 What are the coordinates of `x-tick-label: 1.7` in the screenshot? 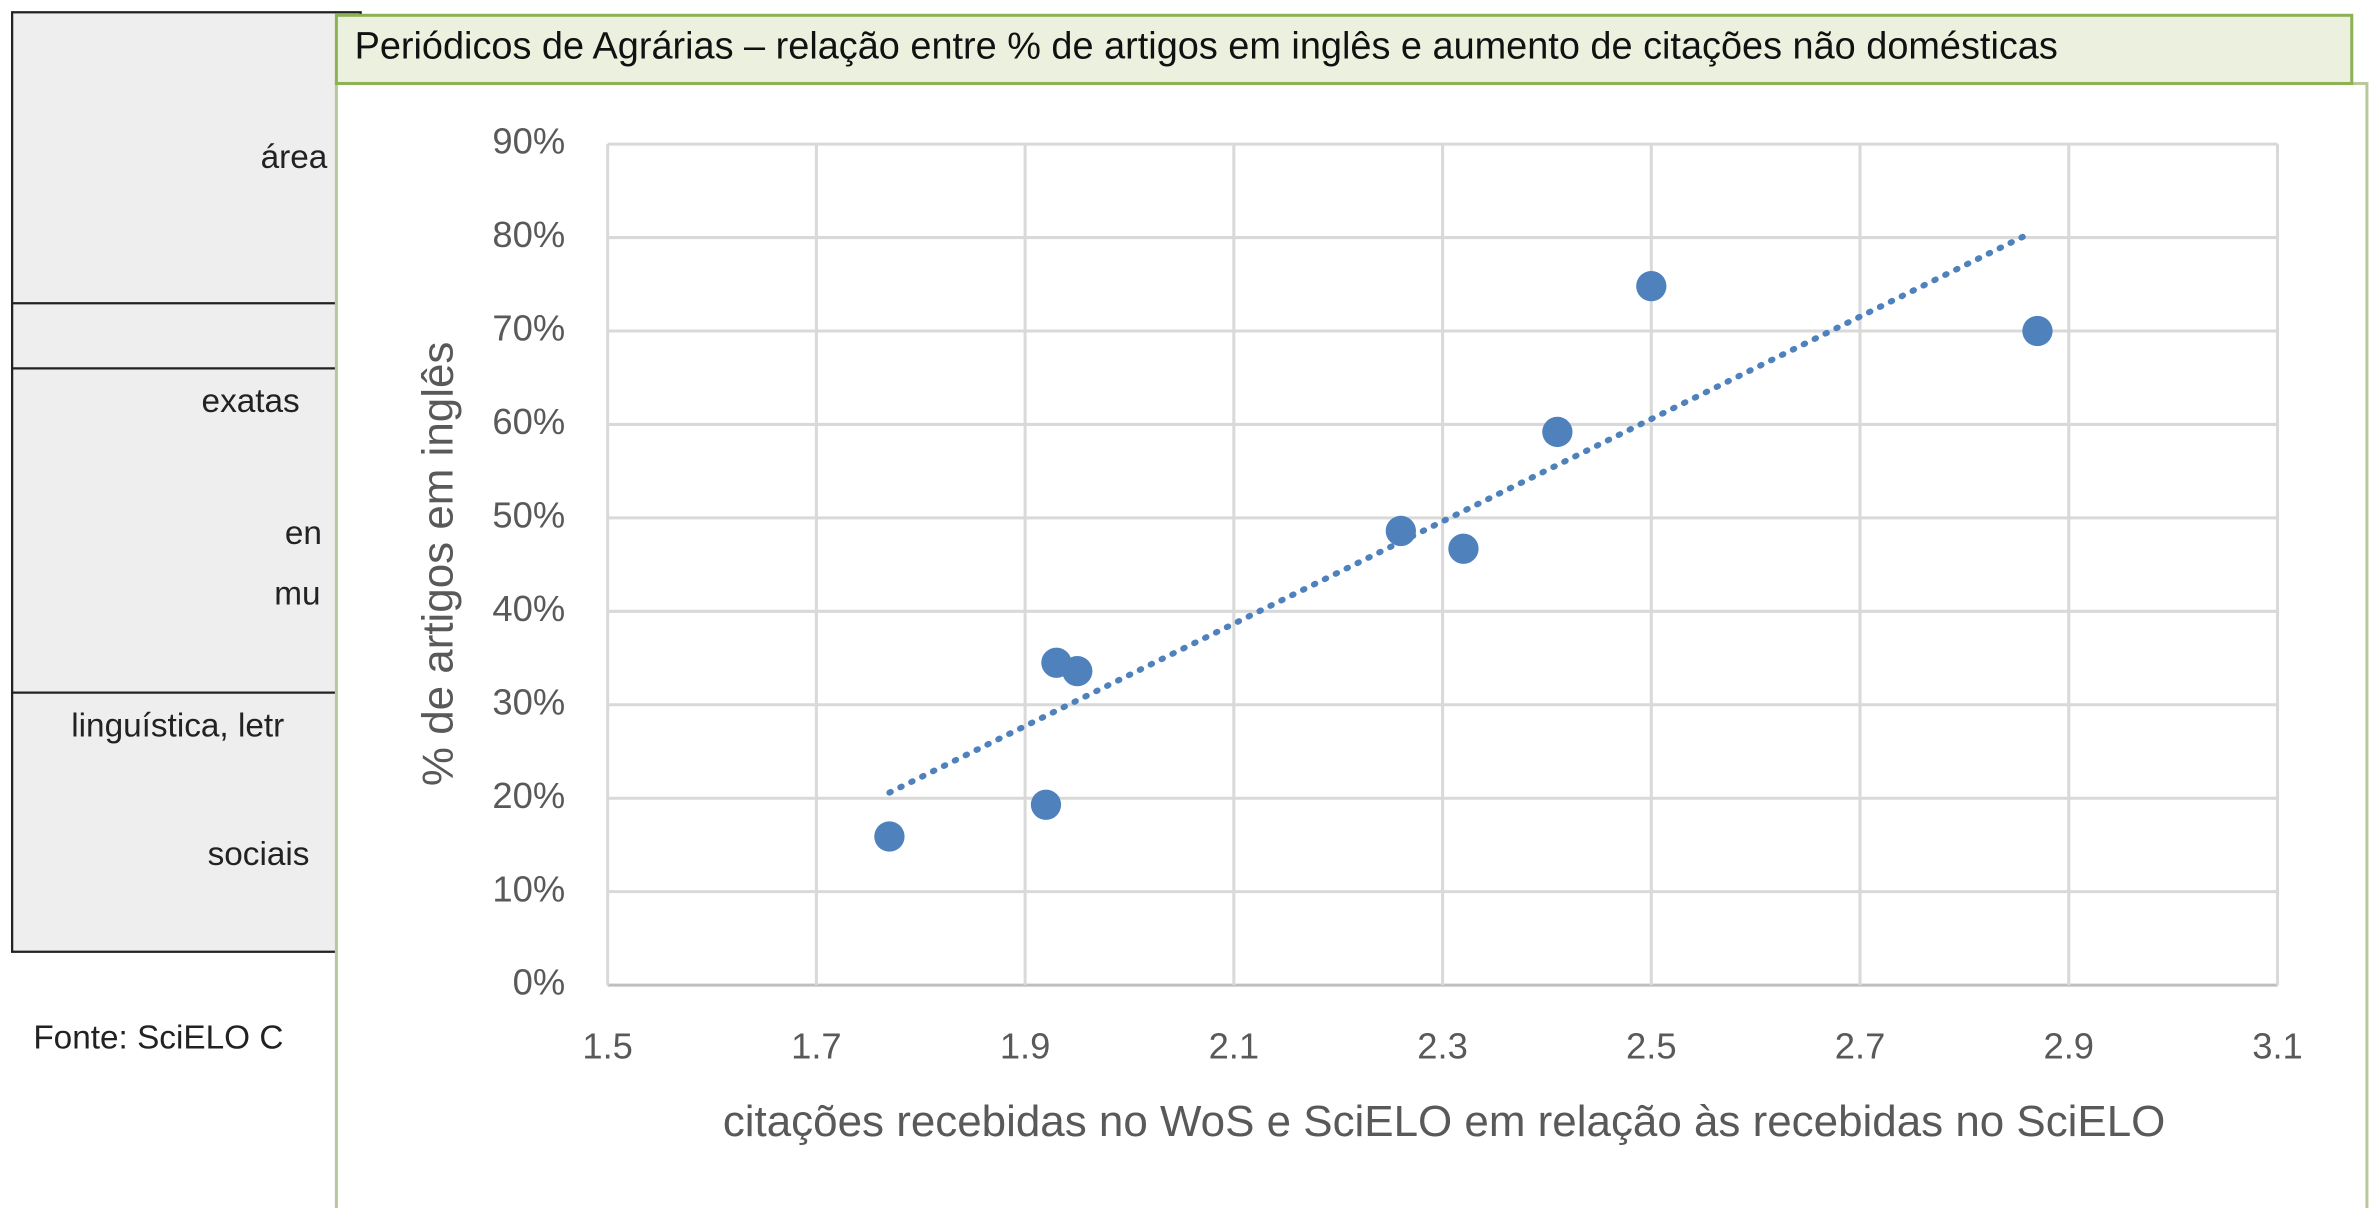 It's located at (816, 1045).